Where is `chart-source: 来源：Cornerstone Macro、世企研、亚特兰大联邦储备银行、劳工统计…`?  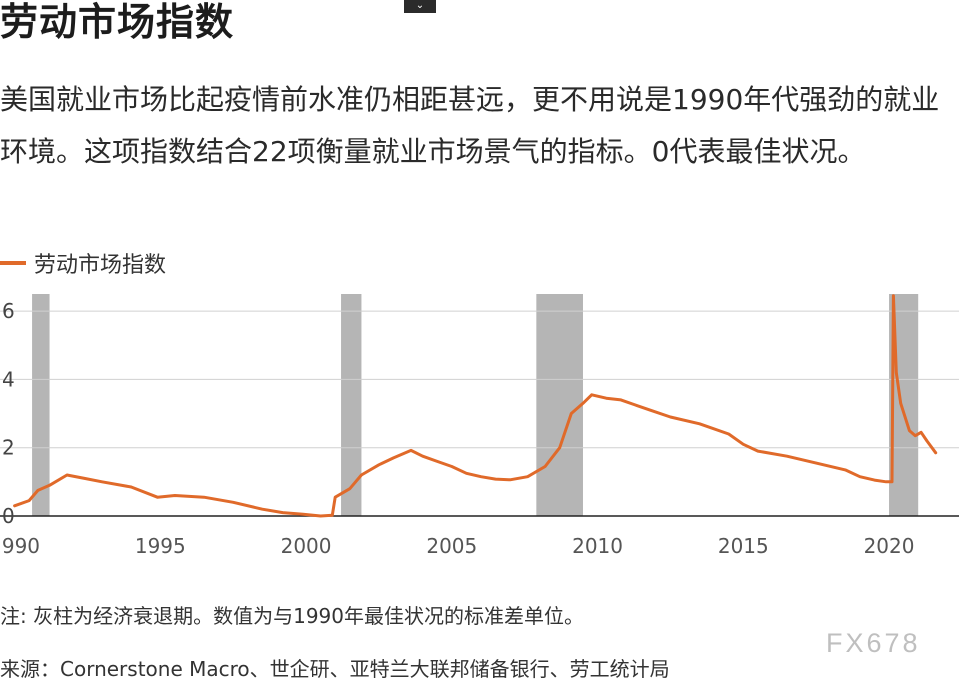 chart-source: 来源：Cornerstone Macro、世企研、亚特兰大联邦储备银行、劳工统计… is located at coordinates (335, 668).